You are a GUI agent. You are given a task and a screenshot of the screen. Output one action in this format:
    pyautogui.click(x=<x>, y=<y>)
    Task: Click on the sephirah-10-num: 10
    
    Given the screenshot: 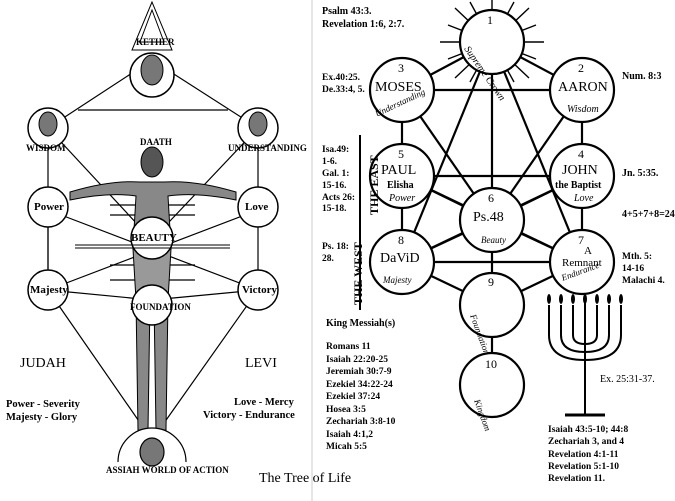 What is the action you would take?
    pyautogui.click(x=491, y=364)
    